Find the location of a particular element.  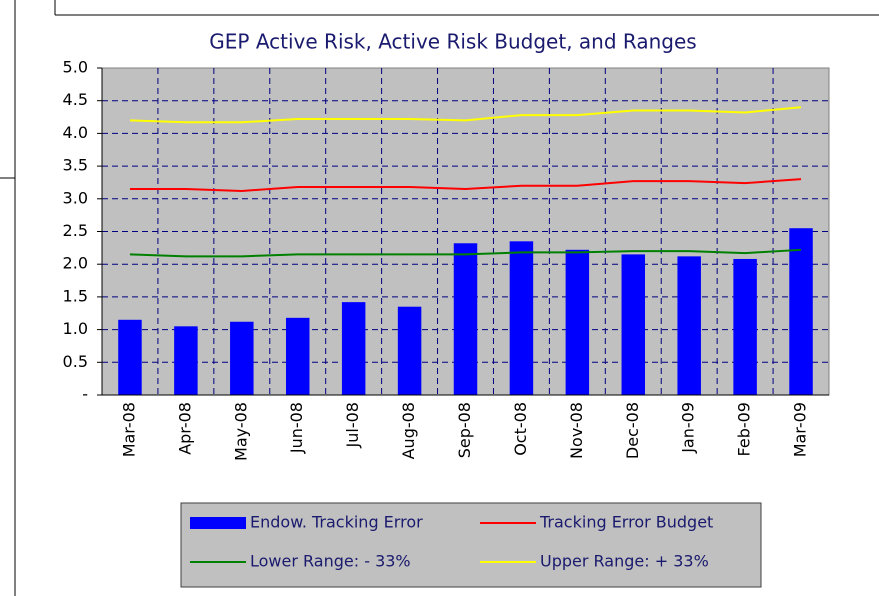

legend-swatch is located at coordinates (218, 523).